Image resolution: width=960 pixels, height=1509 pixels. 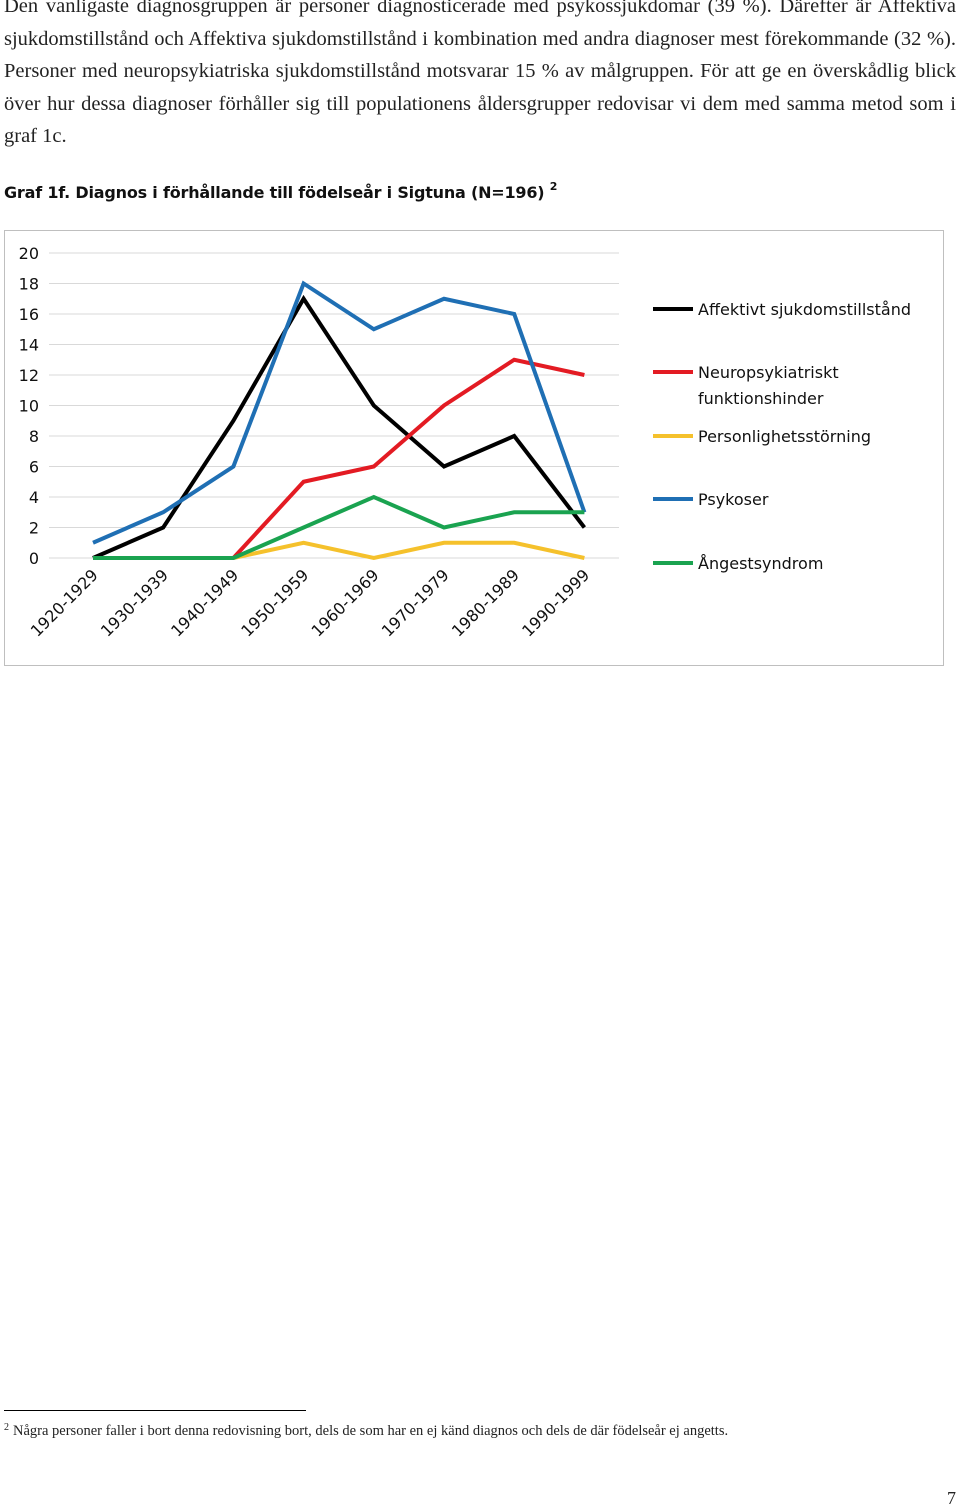 I want to click on legend-label: Personlighetsstörning, so click(x=784, y=436).